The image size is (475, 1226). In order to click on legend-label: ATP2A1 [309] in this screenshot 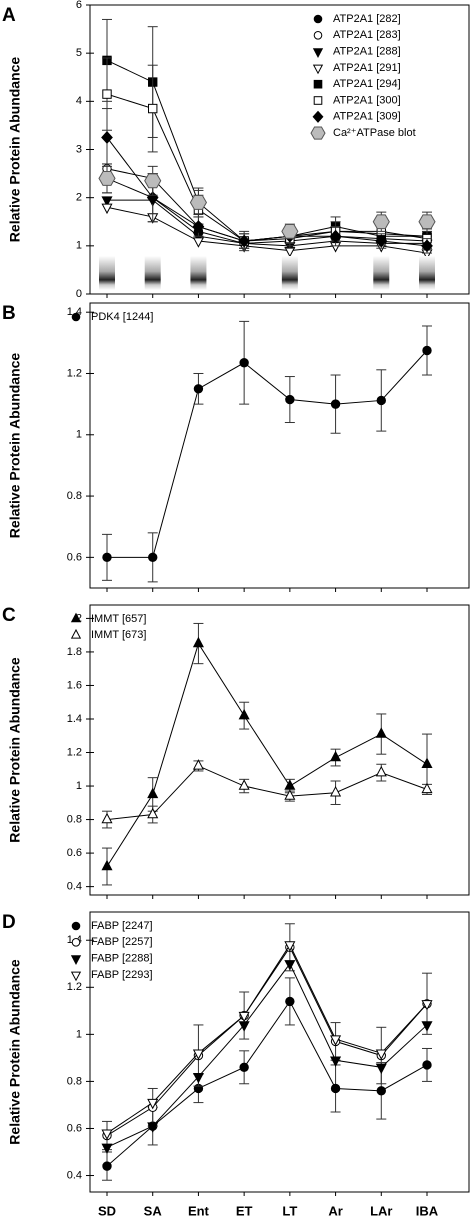, I will do `click(367, 117)`.